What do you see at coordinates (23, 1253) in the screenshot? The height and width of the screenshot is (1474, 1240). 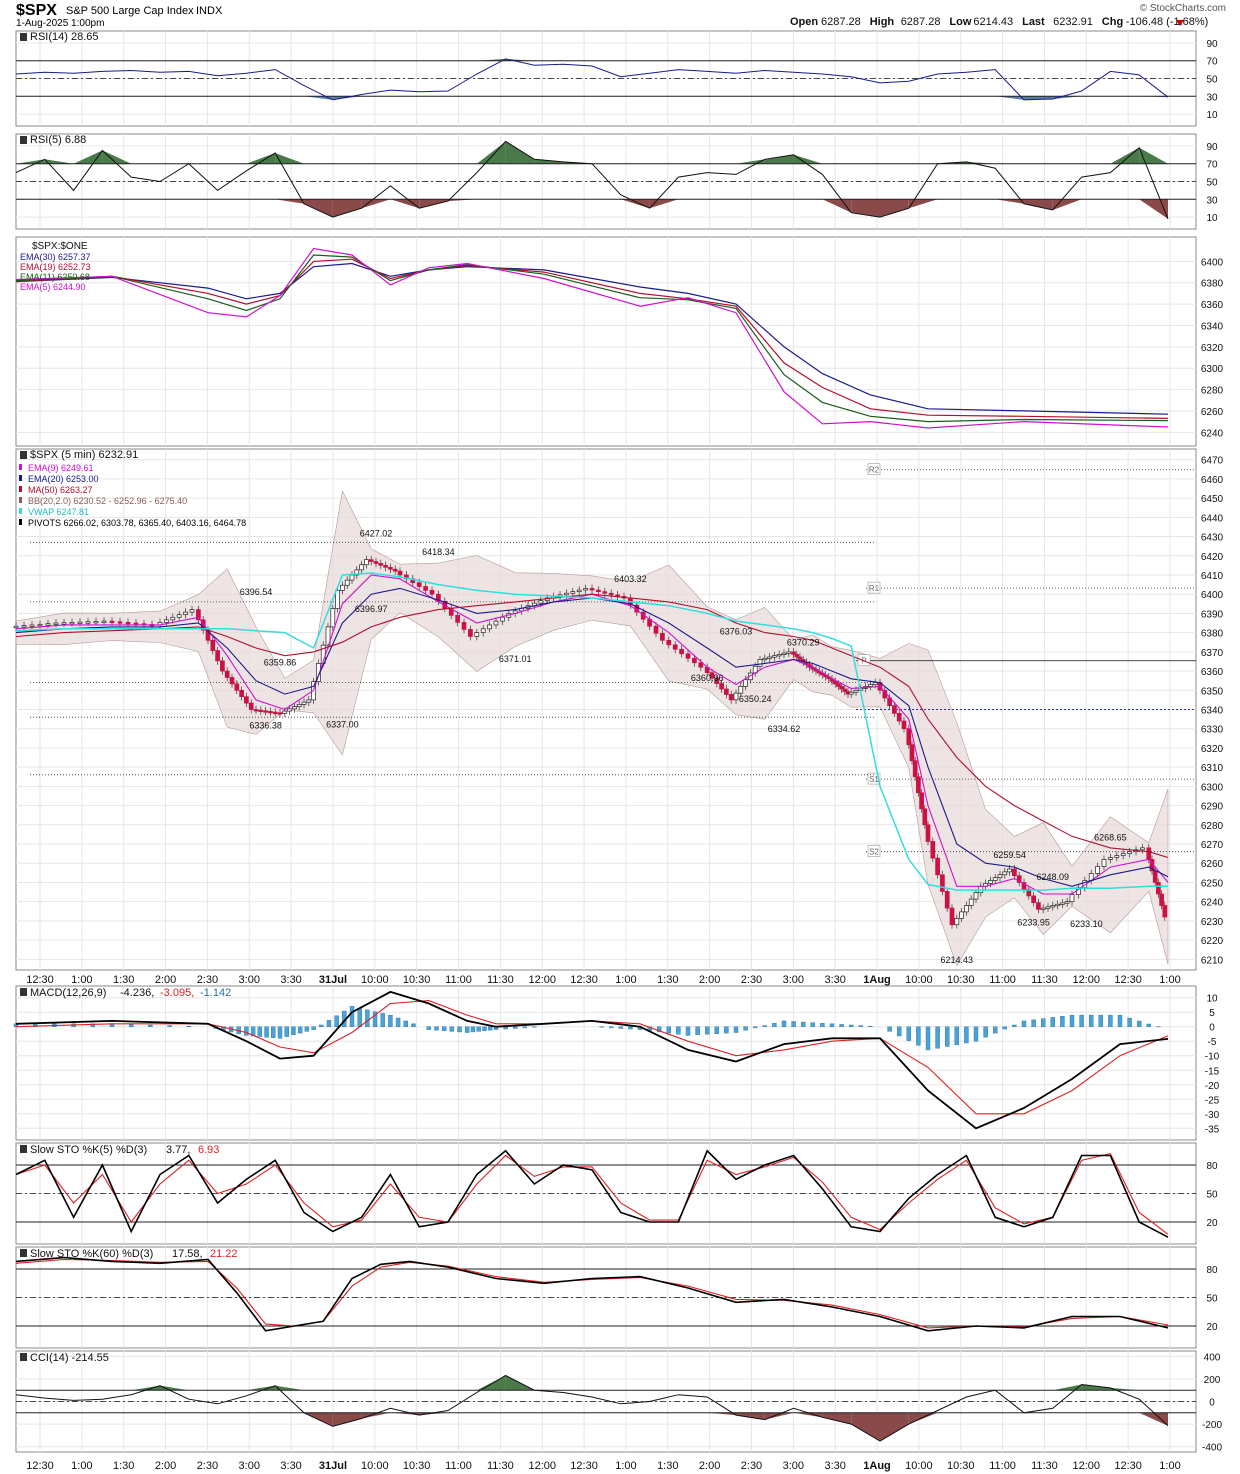 I see `sto60-legend-icon` at bounding box center [23, 1253].